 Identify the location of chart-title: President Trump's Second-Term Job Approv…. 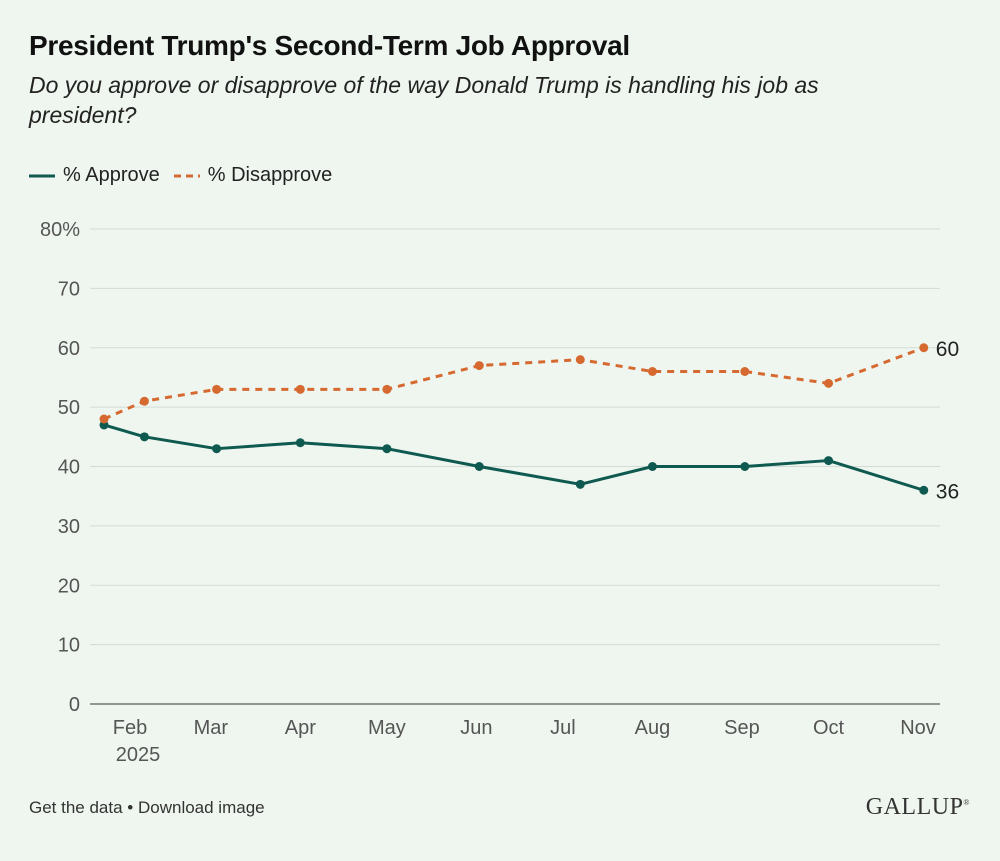
(329, 45).